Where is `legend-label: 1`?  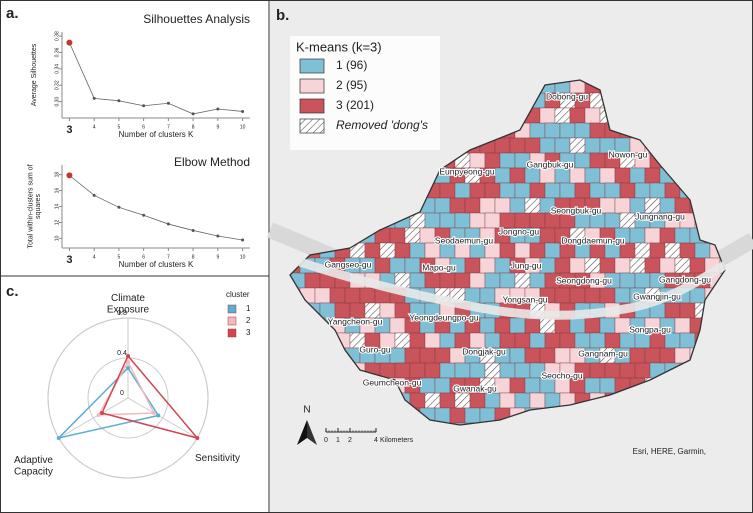
legend-label: 1 is located at coordinates (248, 308).